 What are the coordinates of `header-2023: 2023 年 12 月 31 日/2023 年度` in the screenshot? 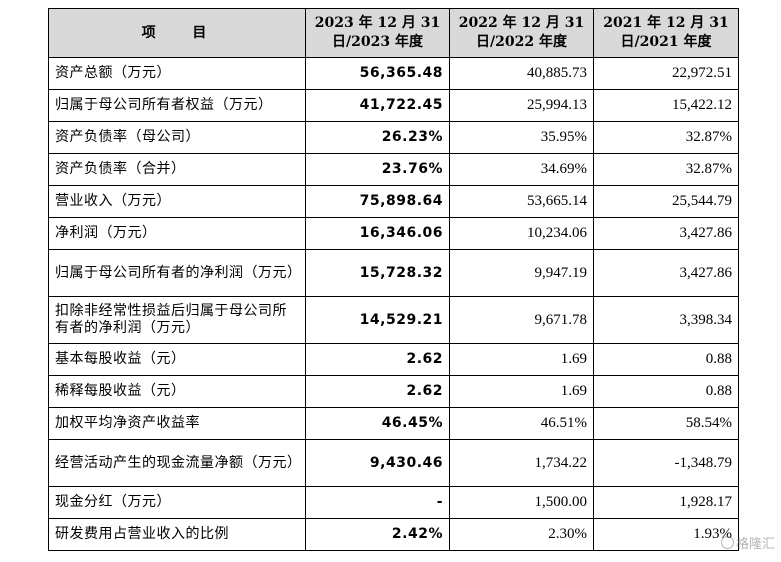 It's located at (377, 33).